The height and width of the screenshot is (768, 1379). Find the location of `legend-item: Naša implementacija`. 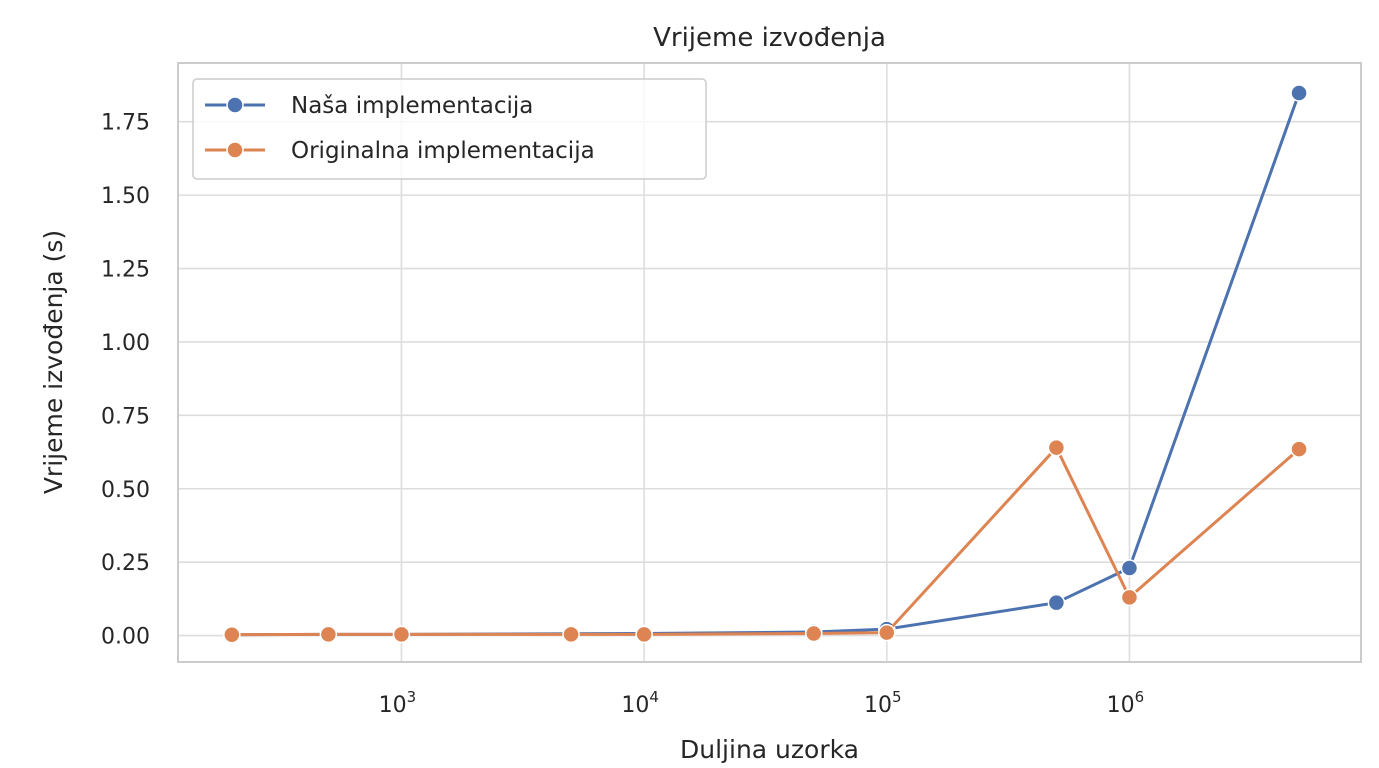

legend-item: Naša implementacija is located at coordinates (369, 106).